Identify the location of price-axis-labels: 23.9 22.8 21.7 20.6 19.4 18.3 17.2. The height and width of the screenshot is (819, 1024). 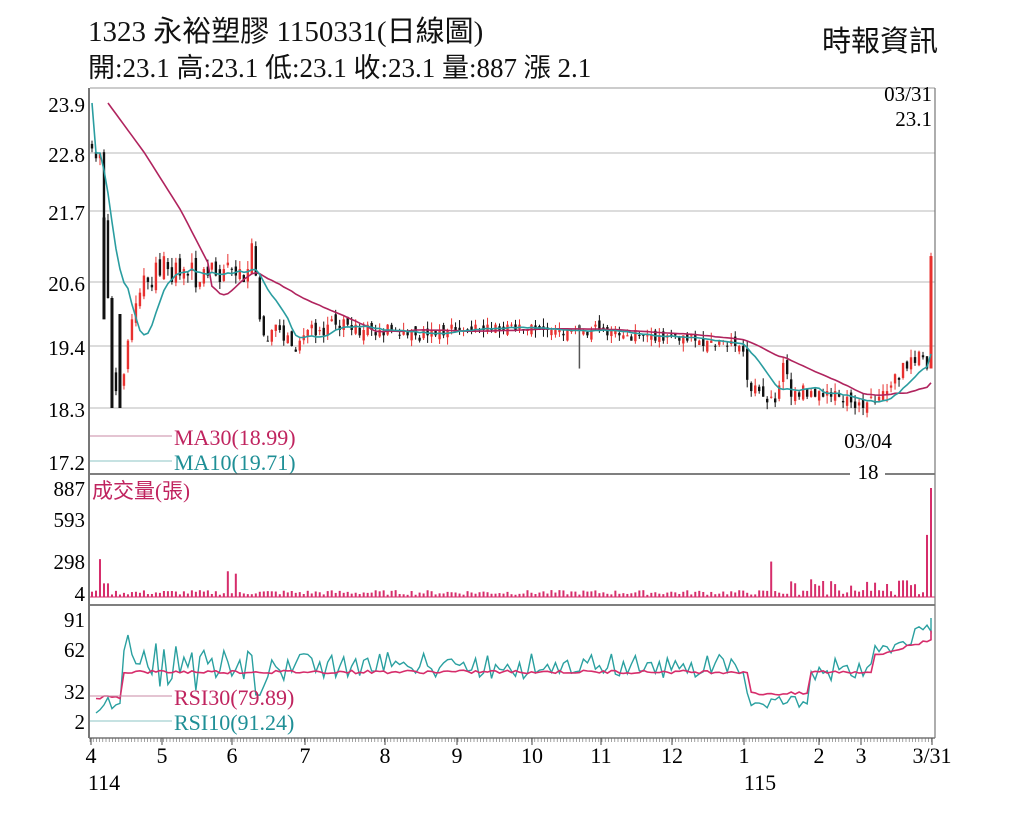
(66, 284).